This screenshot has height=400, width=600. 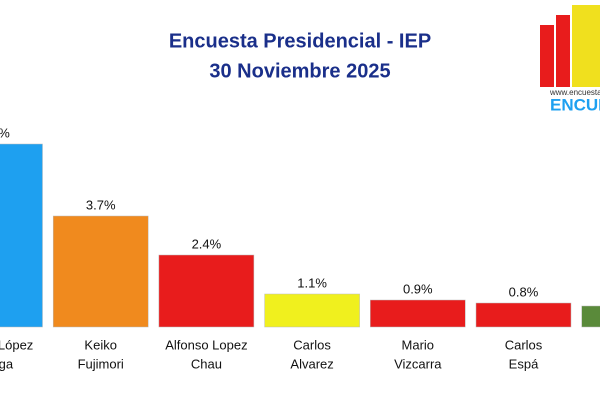 I want to click on logo-url: www.encuestas.com.pe, so click(x=574, y=92).